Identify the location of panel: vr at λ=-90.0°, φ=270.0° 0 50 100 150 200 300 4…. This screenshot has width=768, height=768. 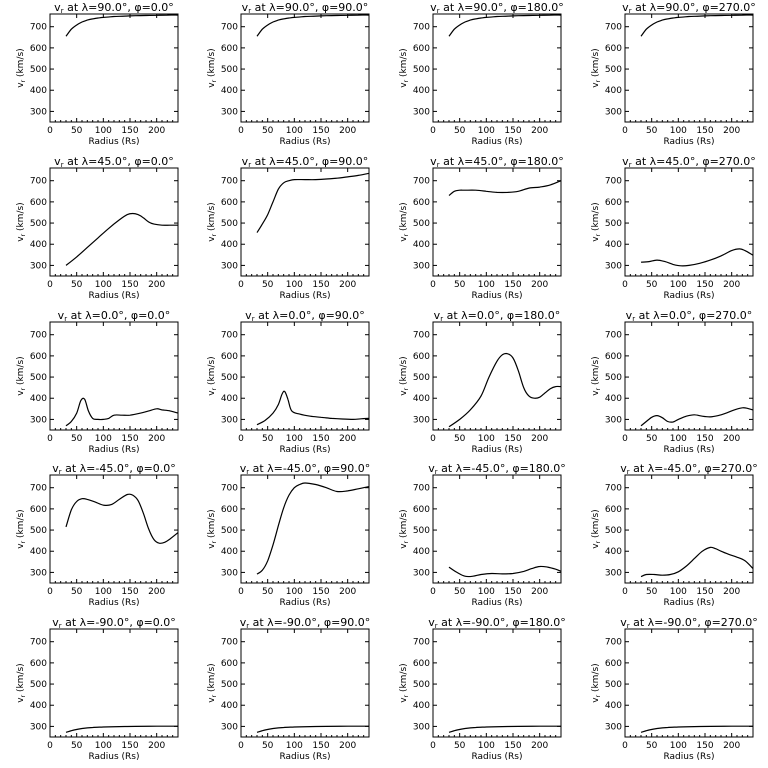
(674, 689).